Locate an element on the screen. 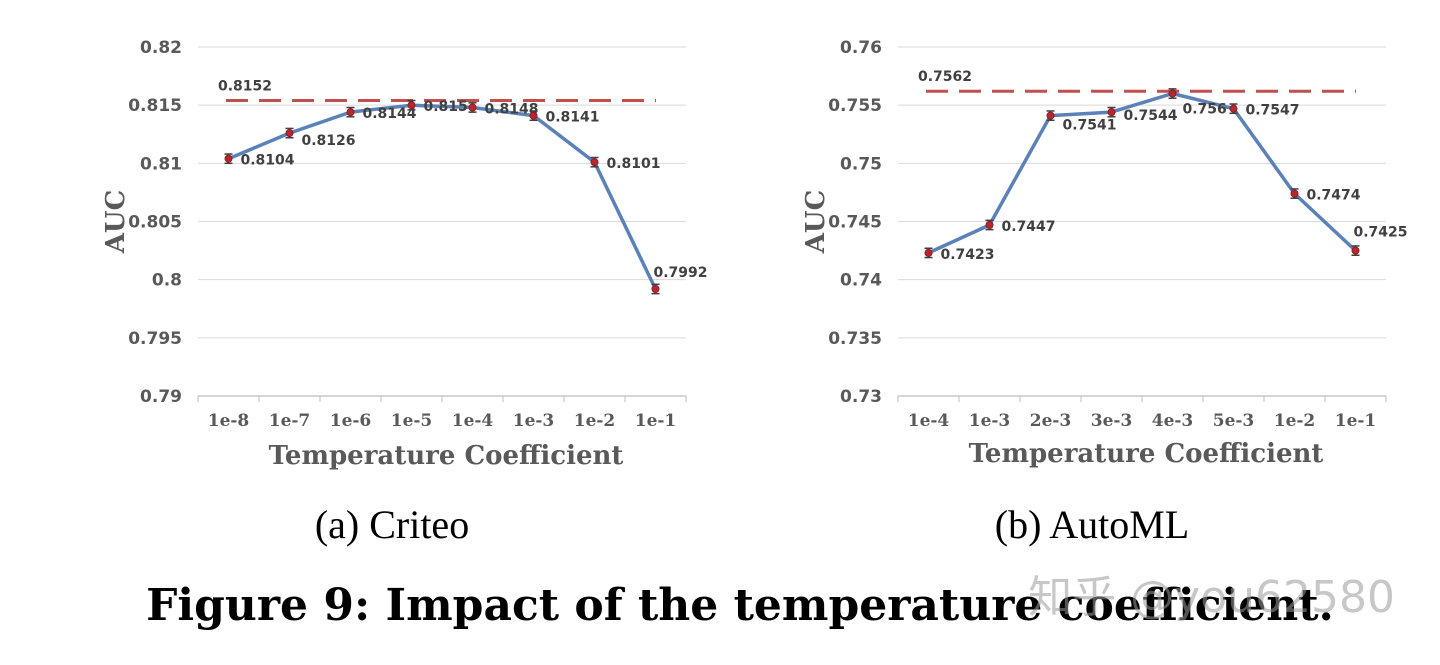  watermark: 知乎 @you62580 is located at coordinates (1211, 597).